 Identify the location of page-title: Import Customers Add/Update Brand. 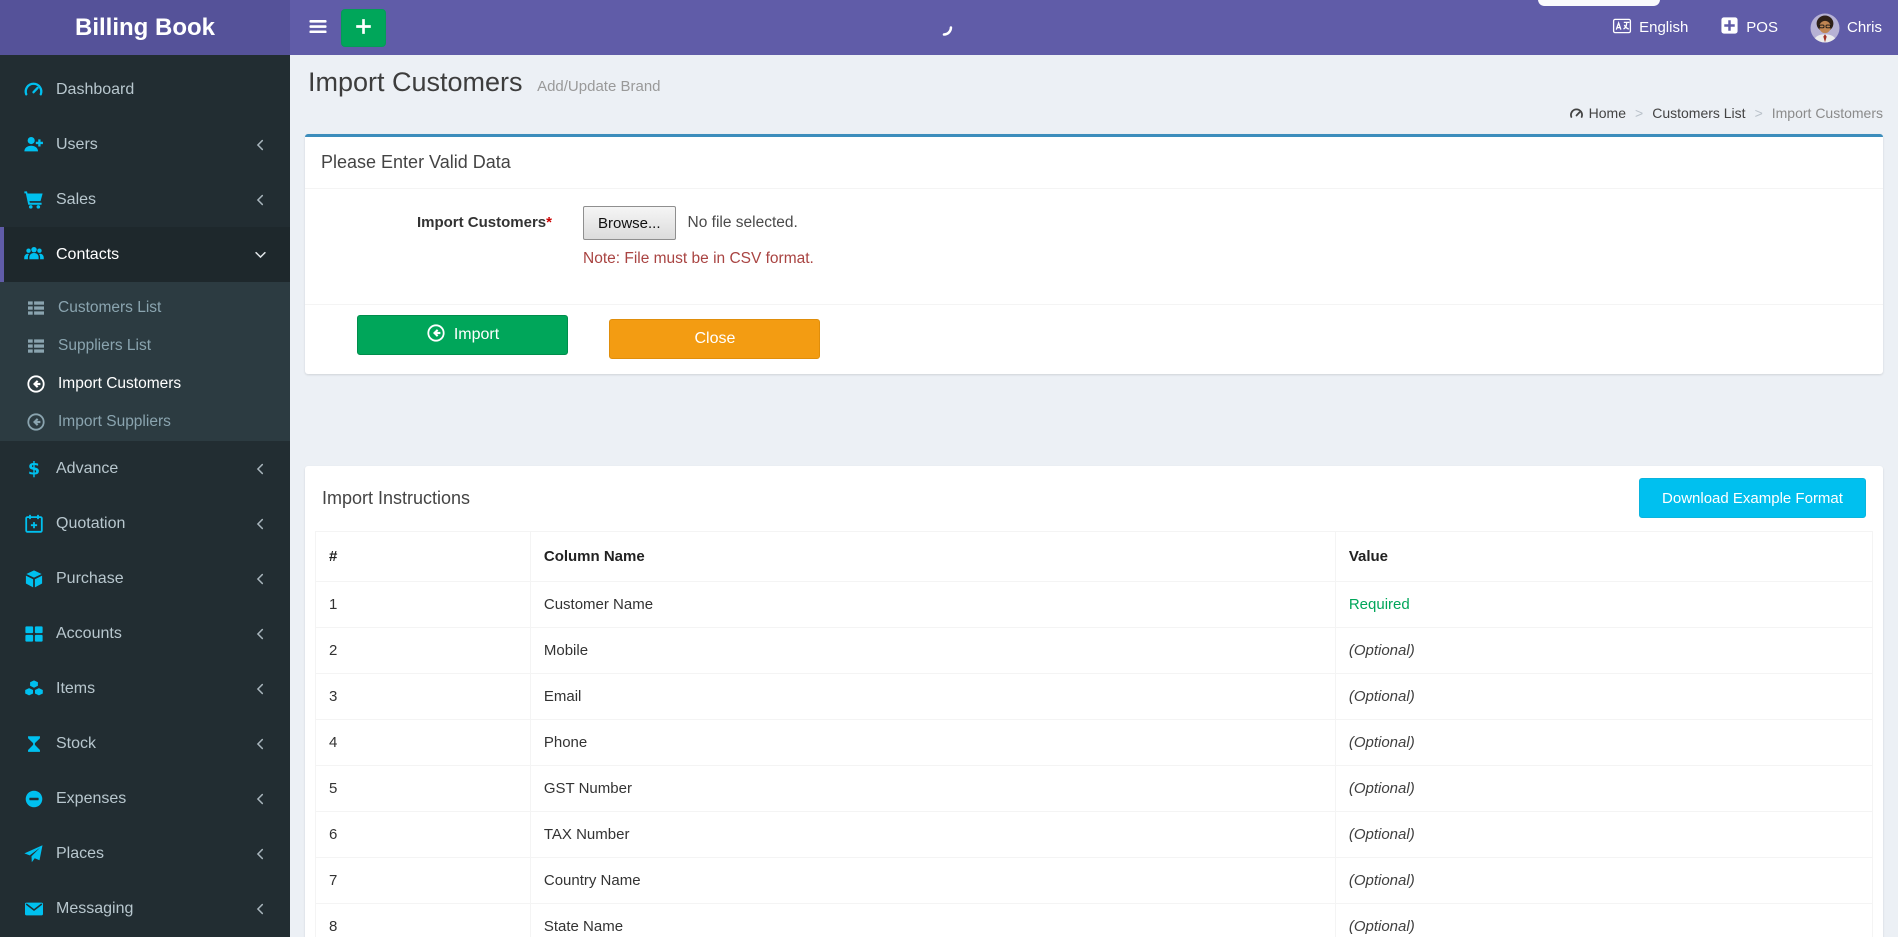
(1103, 82).